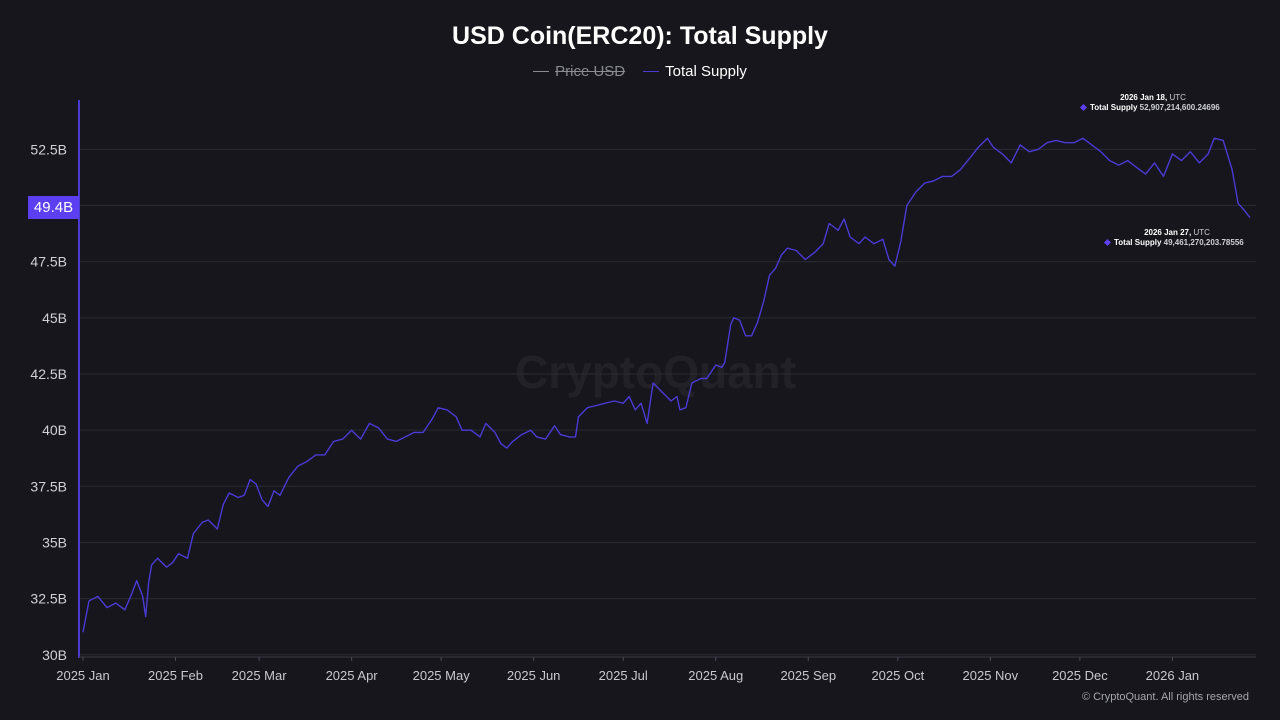 Image resolution: width=1280 pixels, height=720 pixels. What do you see at coordinates (1165, 697) in the screenshot?
I see `copyright: © CryptoQuant. All rights reserved` at bounding box center [1165, 697].